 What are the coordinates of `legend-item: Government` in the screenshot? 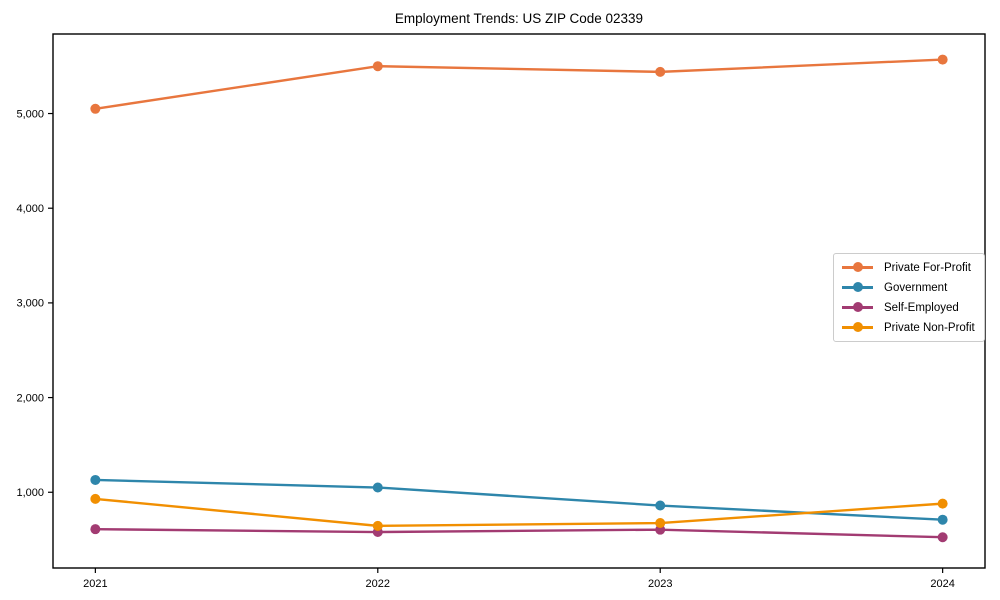 It's located at (909, 287).